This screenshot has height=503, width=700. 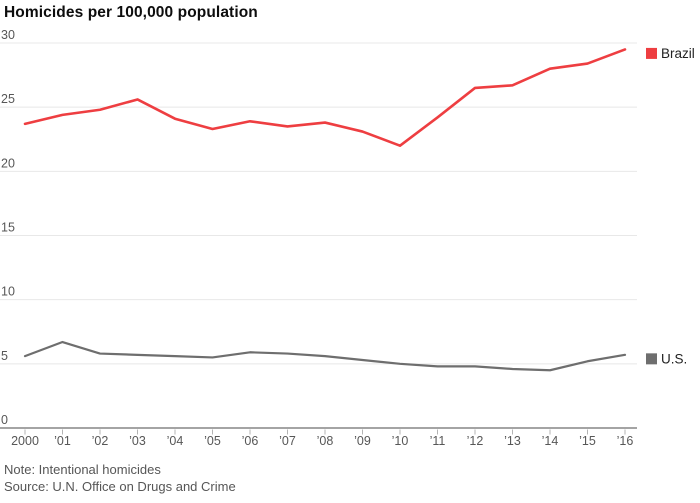 I want to click on y-tick-label: 30, so click(x=8, y=35).